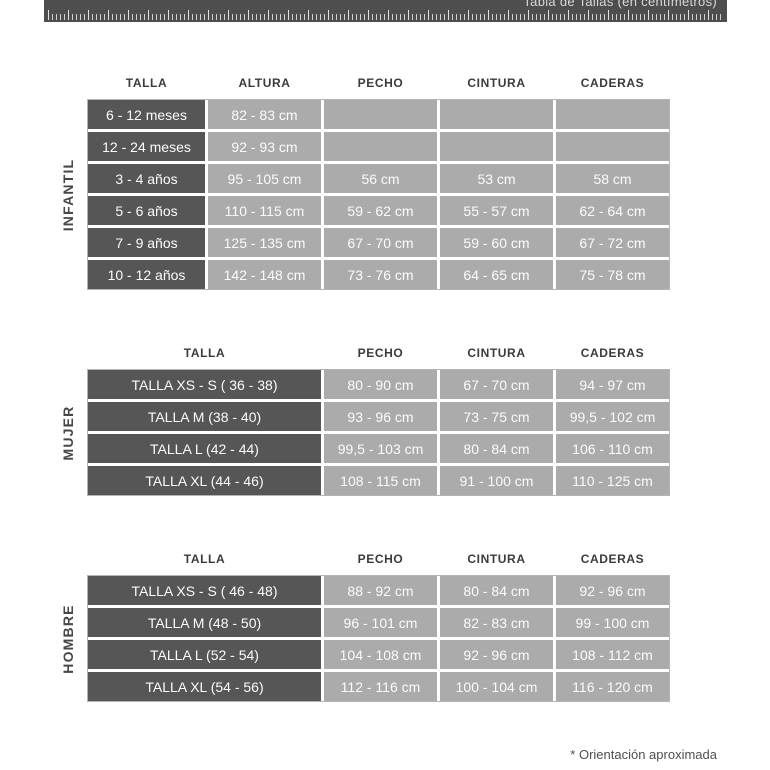 The image size is (770, 770). I want to click on value-cell: 104 - 108 cm, so click(380, 654).